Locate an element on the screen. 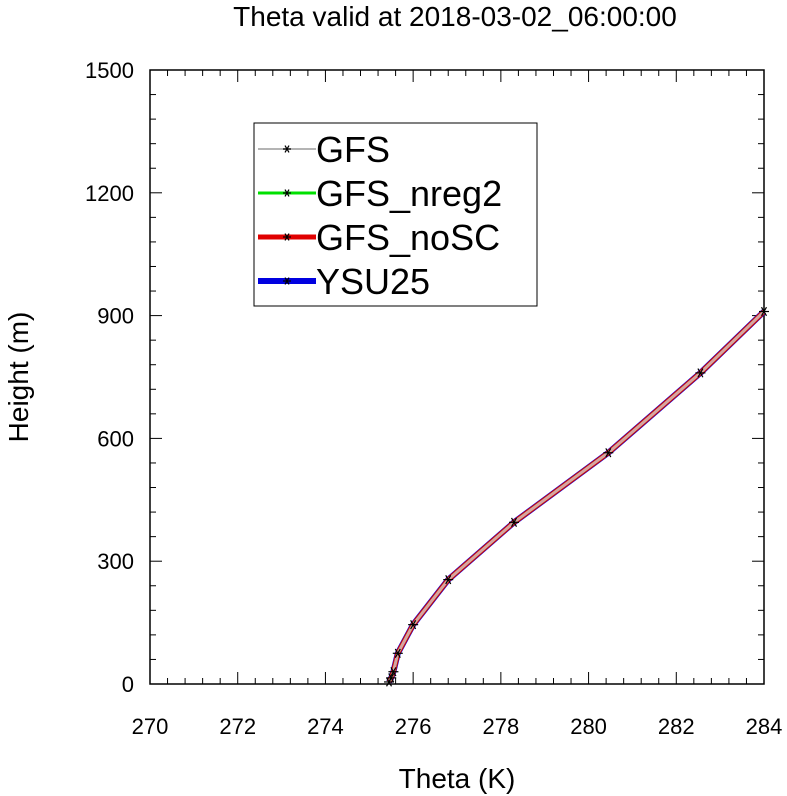 The width and height of the screenshot is (787, 796). x-axis-title: Theta (K) is located at coordinates (457, 778).